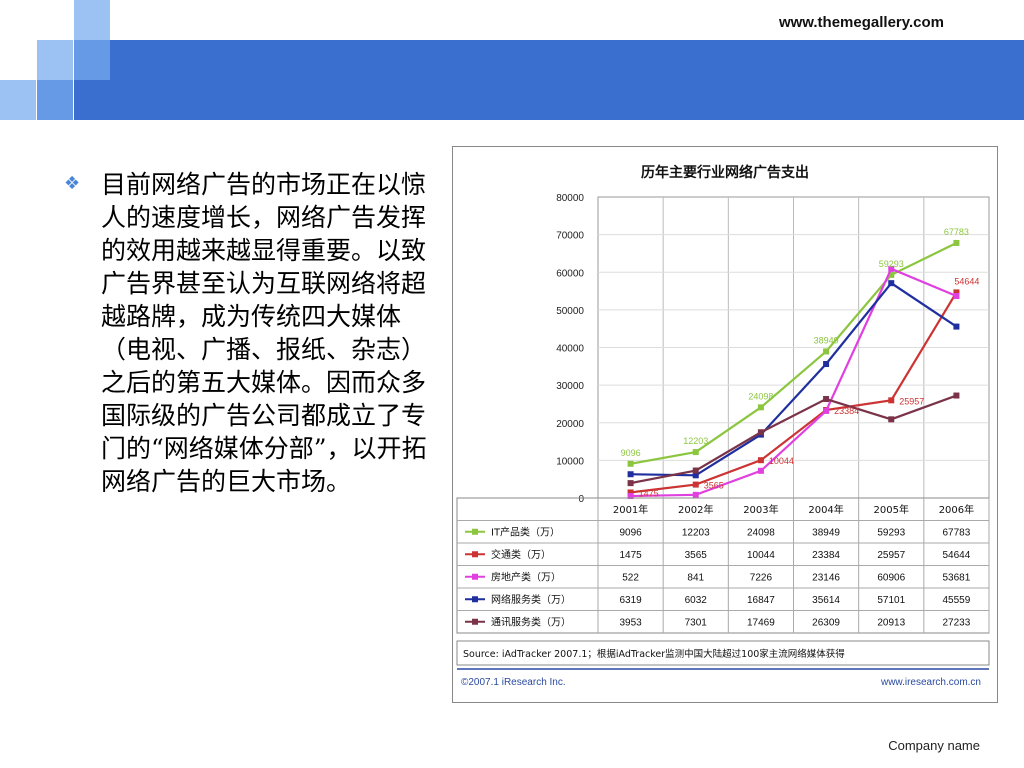 The width and height of the screenshot is (1024, 768). Describe the element at coordinates (695, 509) in the screenshot. I see `x-tick-label: 2002年` at that location.